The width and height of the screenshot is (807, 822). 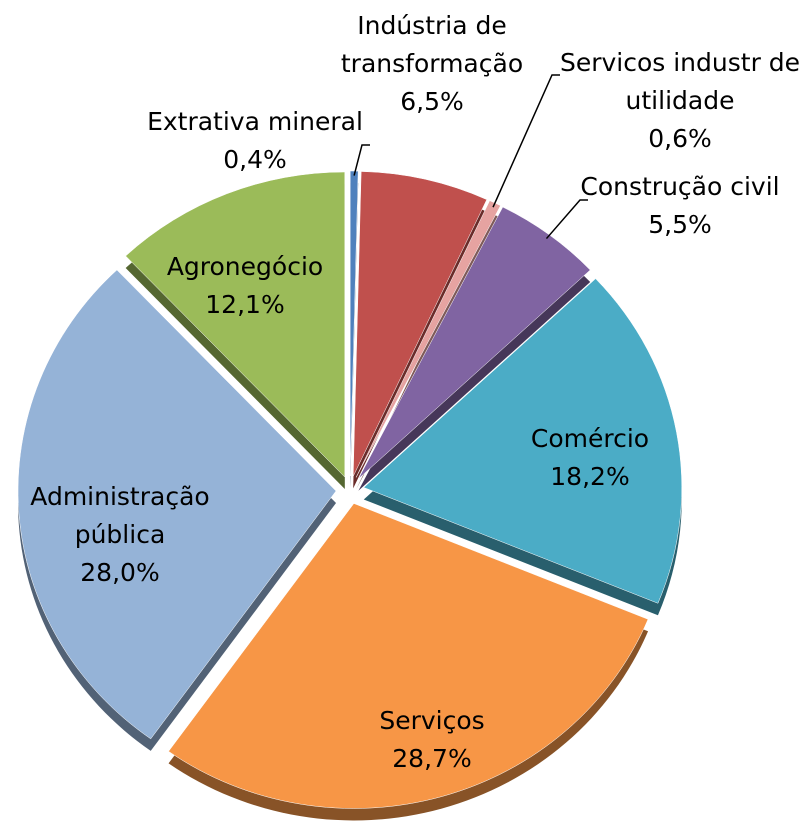 I want to click on value-label: 28,7%, so click(x=431, y=758).